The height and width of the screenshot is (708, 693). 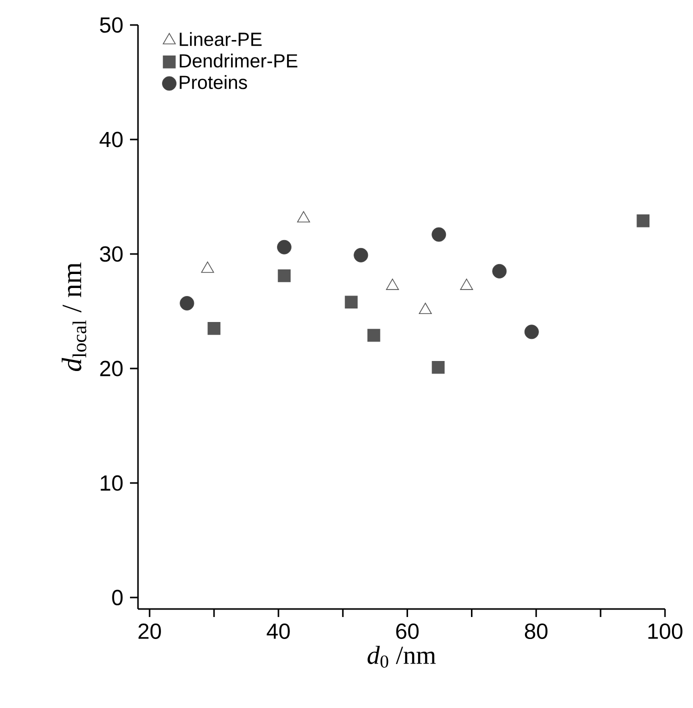 What do you see at coordinates (111, 25) in the screenshot?
I see `y-tick-label: 50` at bounding box center [111, 25].